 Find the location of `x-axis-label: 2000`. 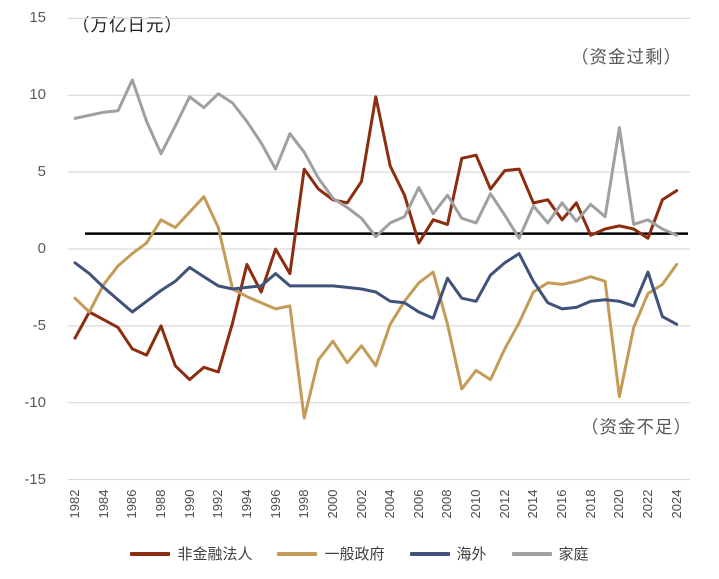

x-axis-label: 2000 is located at coordinates (332, 504).